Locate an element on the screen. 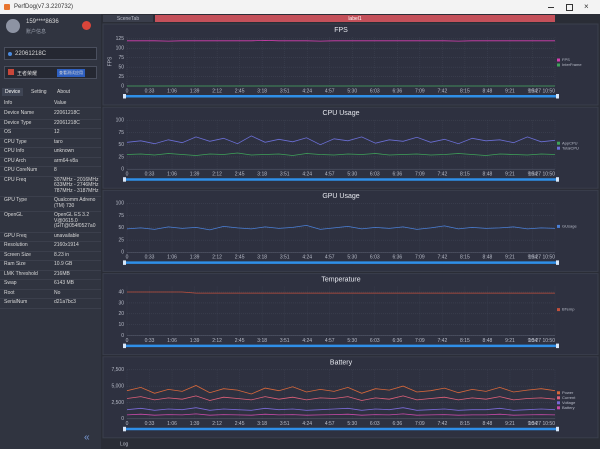  info-key: SerialNum is located at coordinates (16, 302).